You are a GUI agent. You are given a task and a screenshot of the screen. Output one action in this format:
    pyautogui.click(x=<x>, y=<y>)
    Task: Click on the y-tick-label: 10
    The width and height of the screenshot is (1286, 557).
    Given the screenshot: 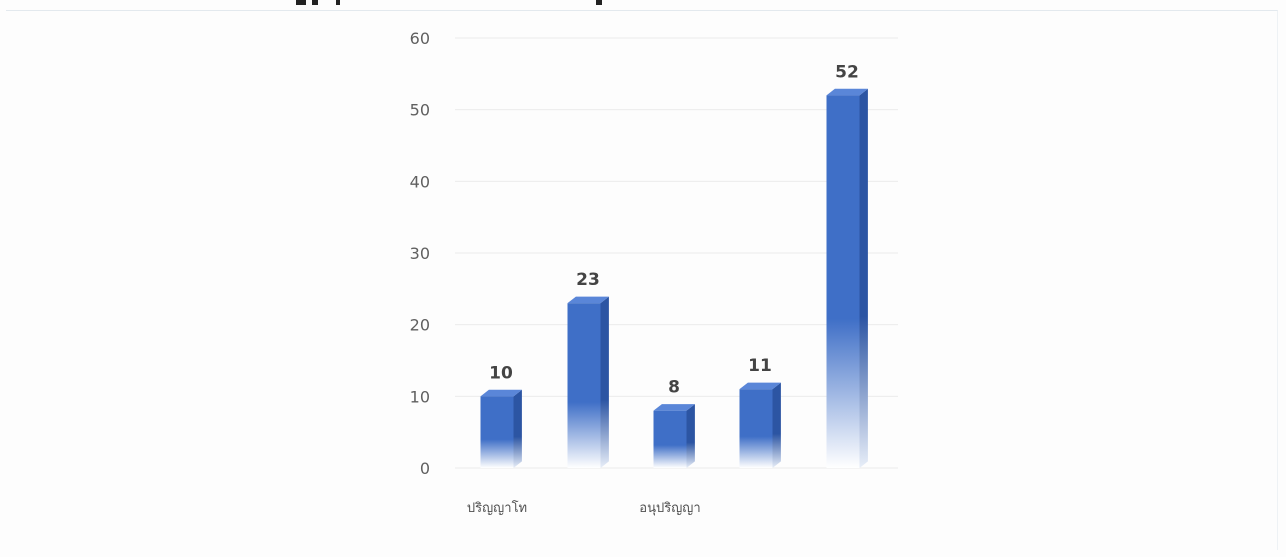 What is the action you would take?
    pyautogui.click(x=420, y=396)
    